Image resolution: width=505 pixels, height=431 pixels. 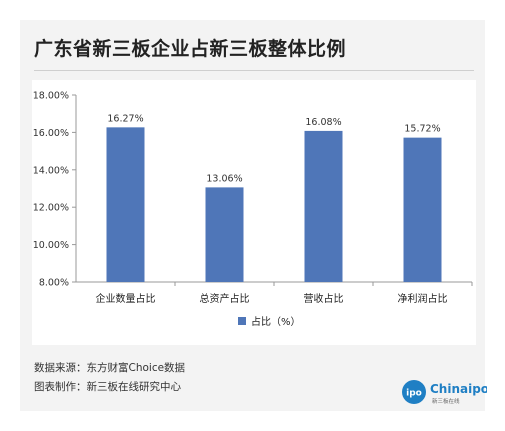 What do you see at coordinates (225, 298) in the screenshot?
I see `x-tick-label: 总资产占比` at bounding box center [225, 298].